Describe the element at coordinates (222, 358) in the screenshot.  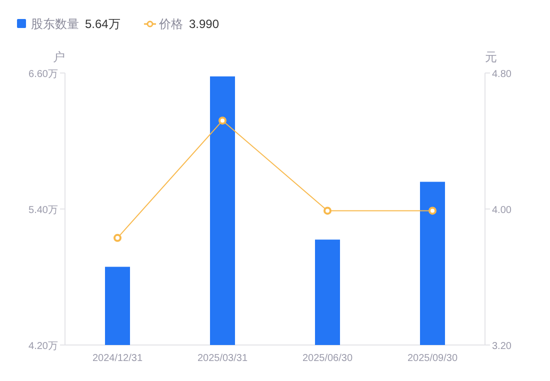
I see `x-tick-label: 2025/03/31` at that location.